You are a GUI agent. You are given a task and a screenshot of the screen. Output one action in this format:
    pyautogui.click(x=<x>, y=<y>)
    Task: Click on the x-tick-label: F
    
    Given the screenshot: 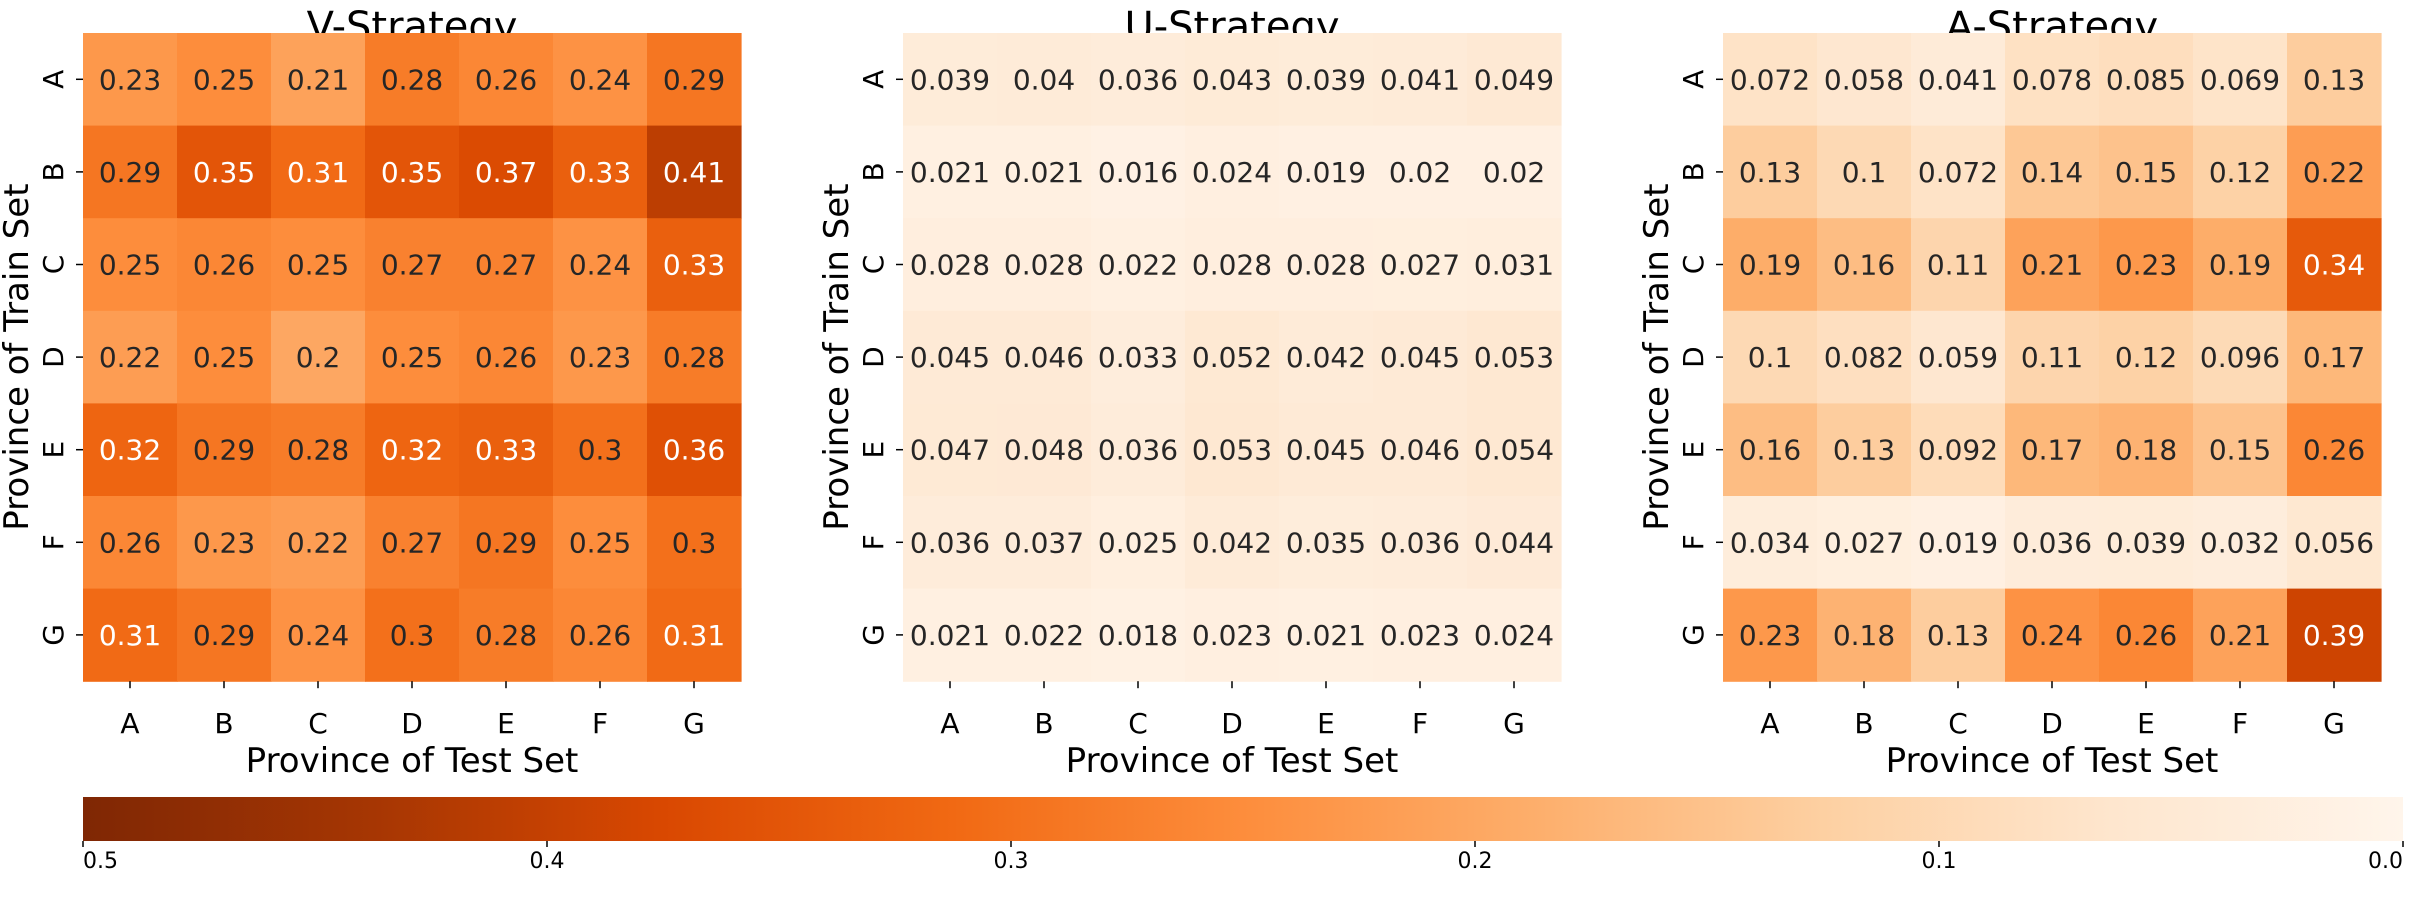 What is the action you would take?
    pyautogui.click(x=1420, y=723)
    